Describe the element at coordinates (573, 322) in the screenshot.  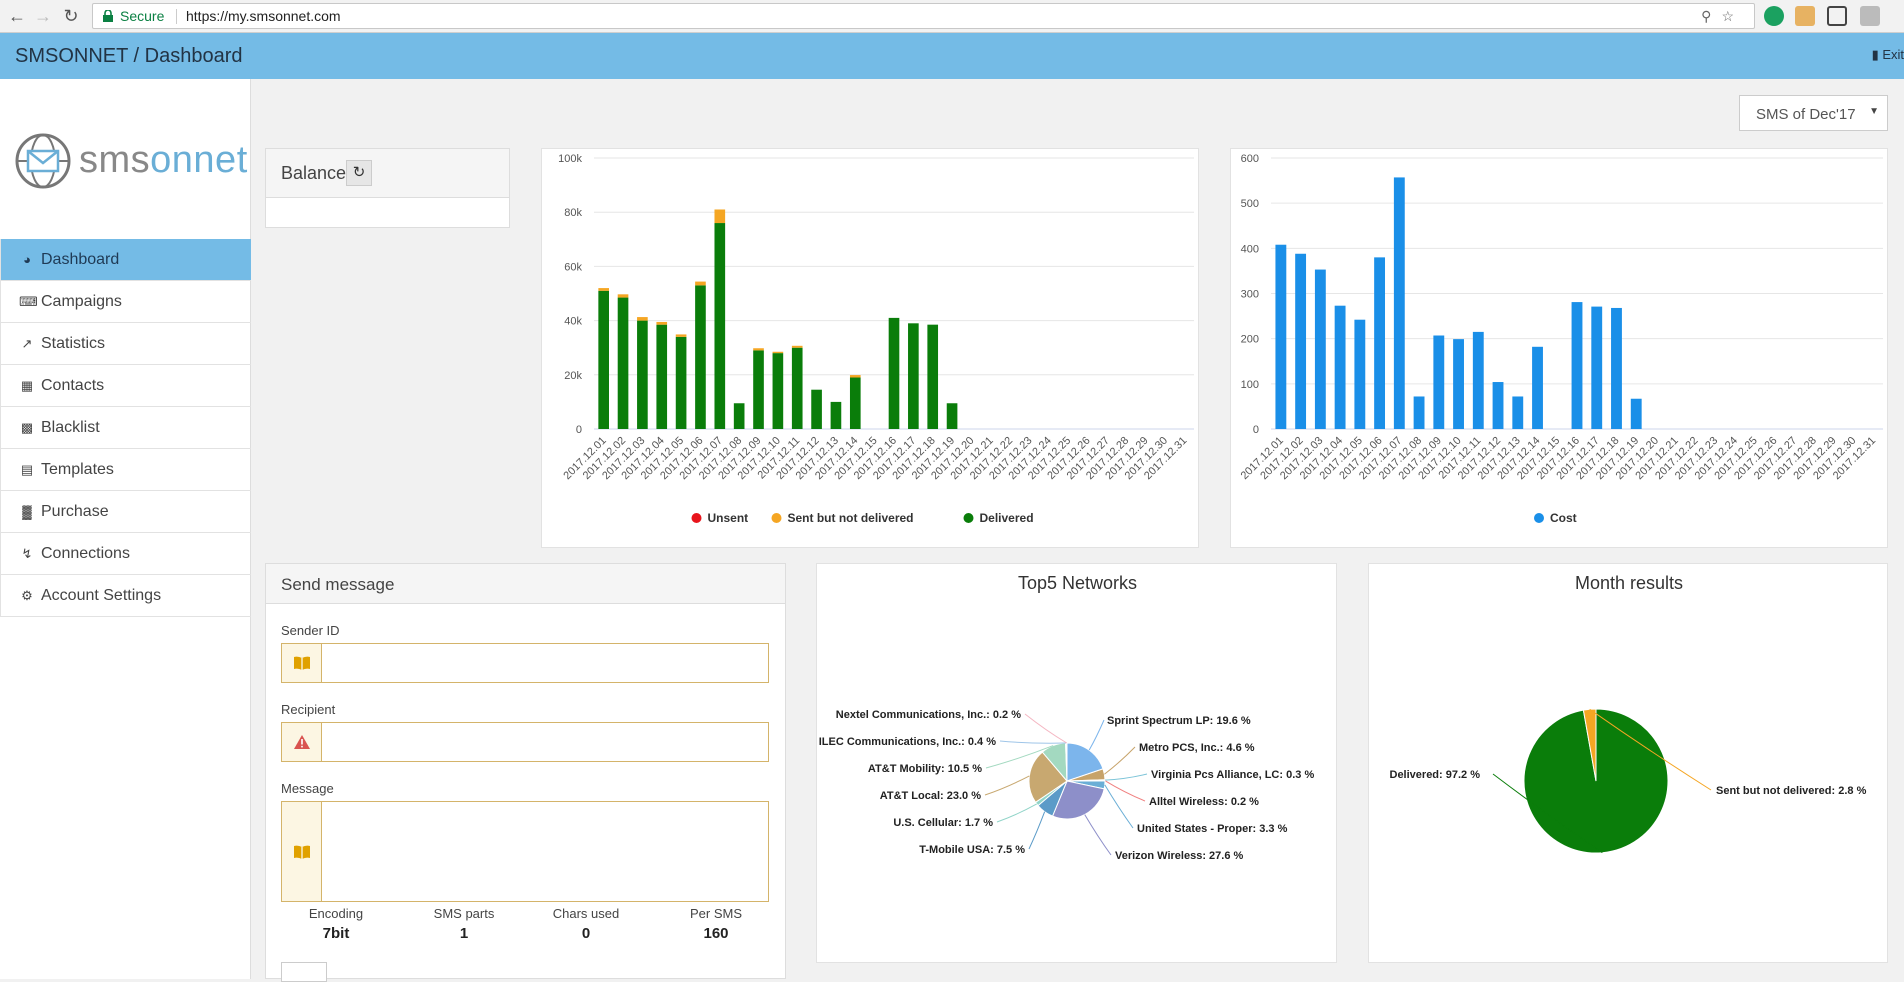
I see `y-tick-label: 40k` at that location.